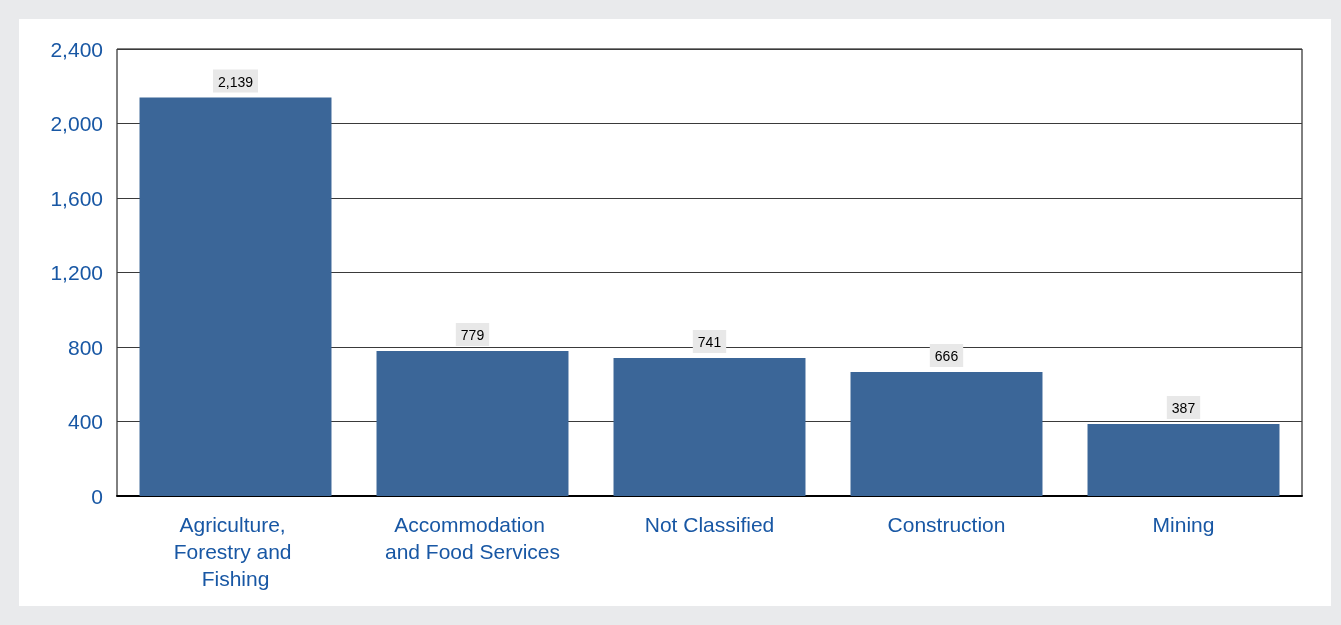  What do you see at coordinates (97, 496) in the screenshot?
I see `y-tick-label: 0` at bounding box center [97, 496].